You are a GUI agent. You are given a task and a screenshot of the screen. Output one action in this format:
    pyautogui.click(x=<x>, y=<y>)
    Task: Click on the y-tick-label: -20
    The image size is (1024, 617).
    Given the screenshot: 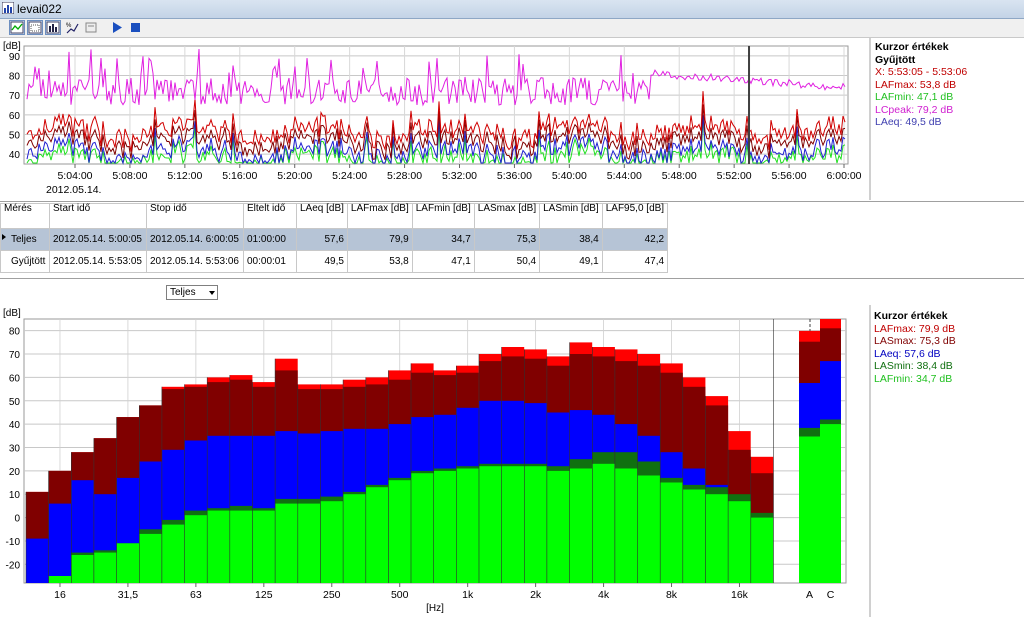 What is the action you would take?
    pyautogui.click(x=13, y=565)
    